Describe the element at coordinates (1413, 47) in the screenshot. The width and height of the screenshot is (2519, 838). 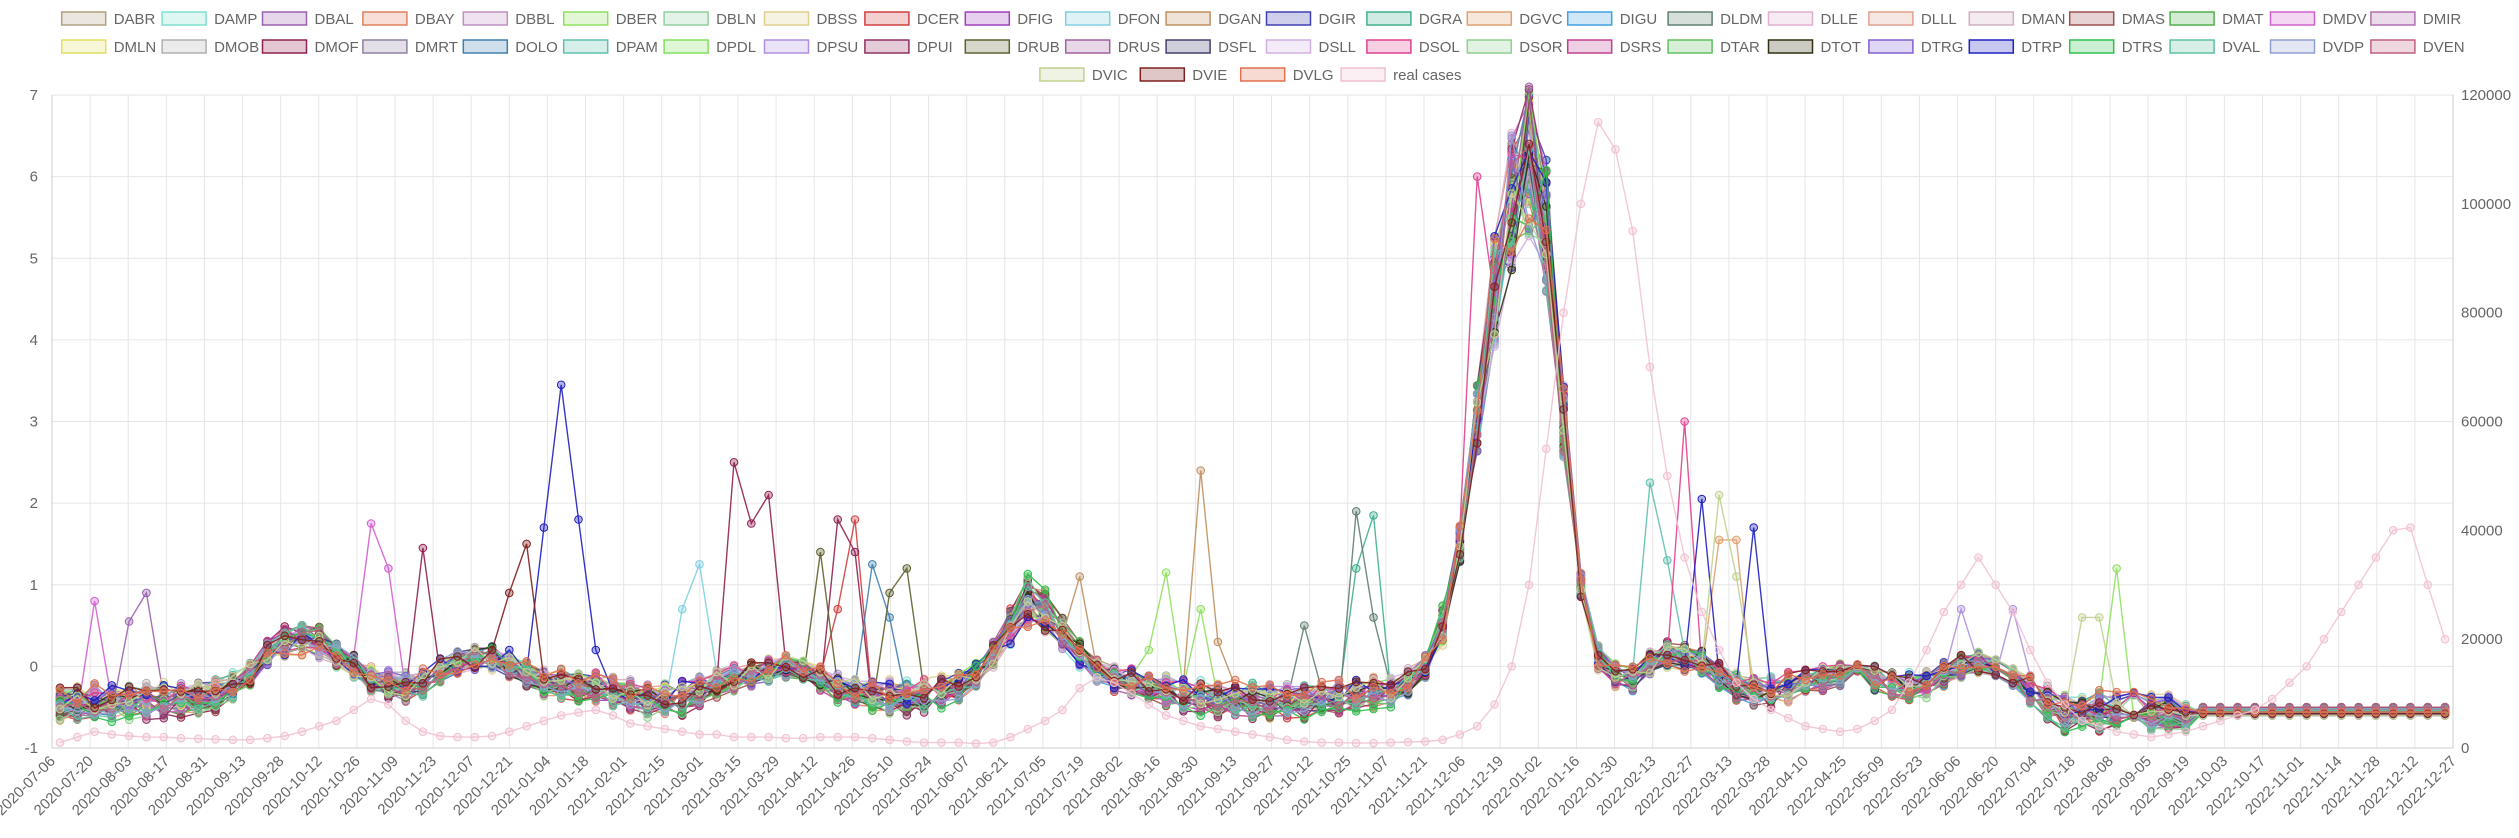
I see `legend-item: DSOL` at that location.